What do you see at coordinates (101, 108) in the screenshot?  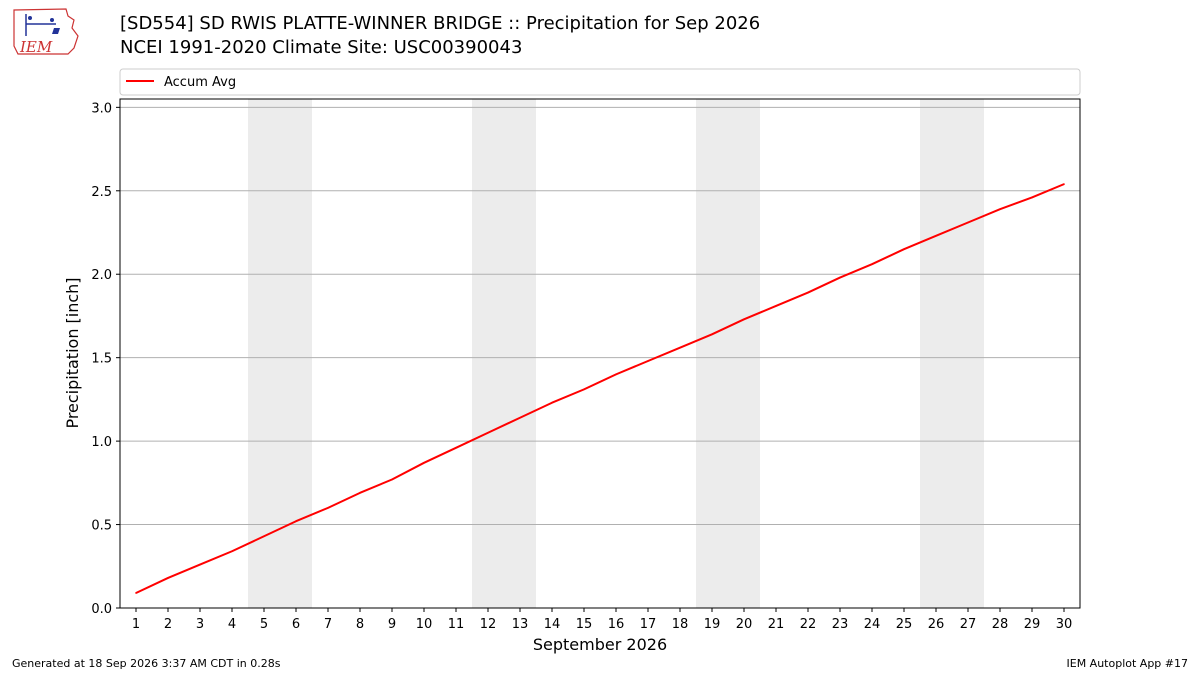 I see `y-tick-label: 3.0` at bounding box center [101, 108].